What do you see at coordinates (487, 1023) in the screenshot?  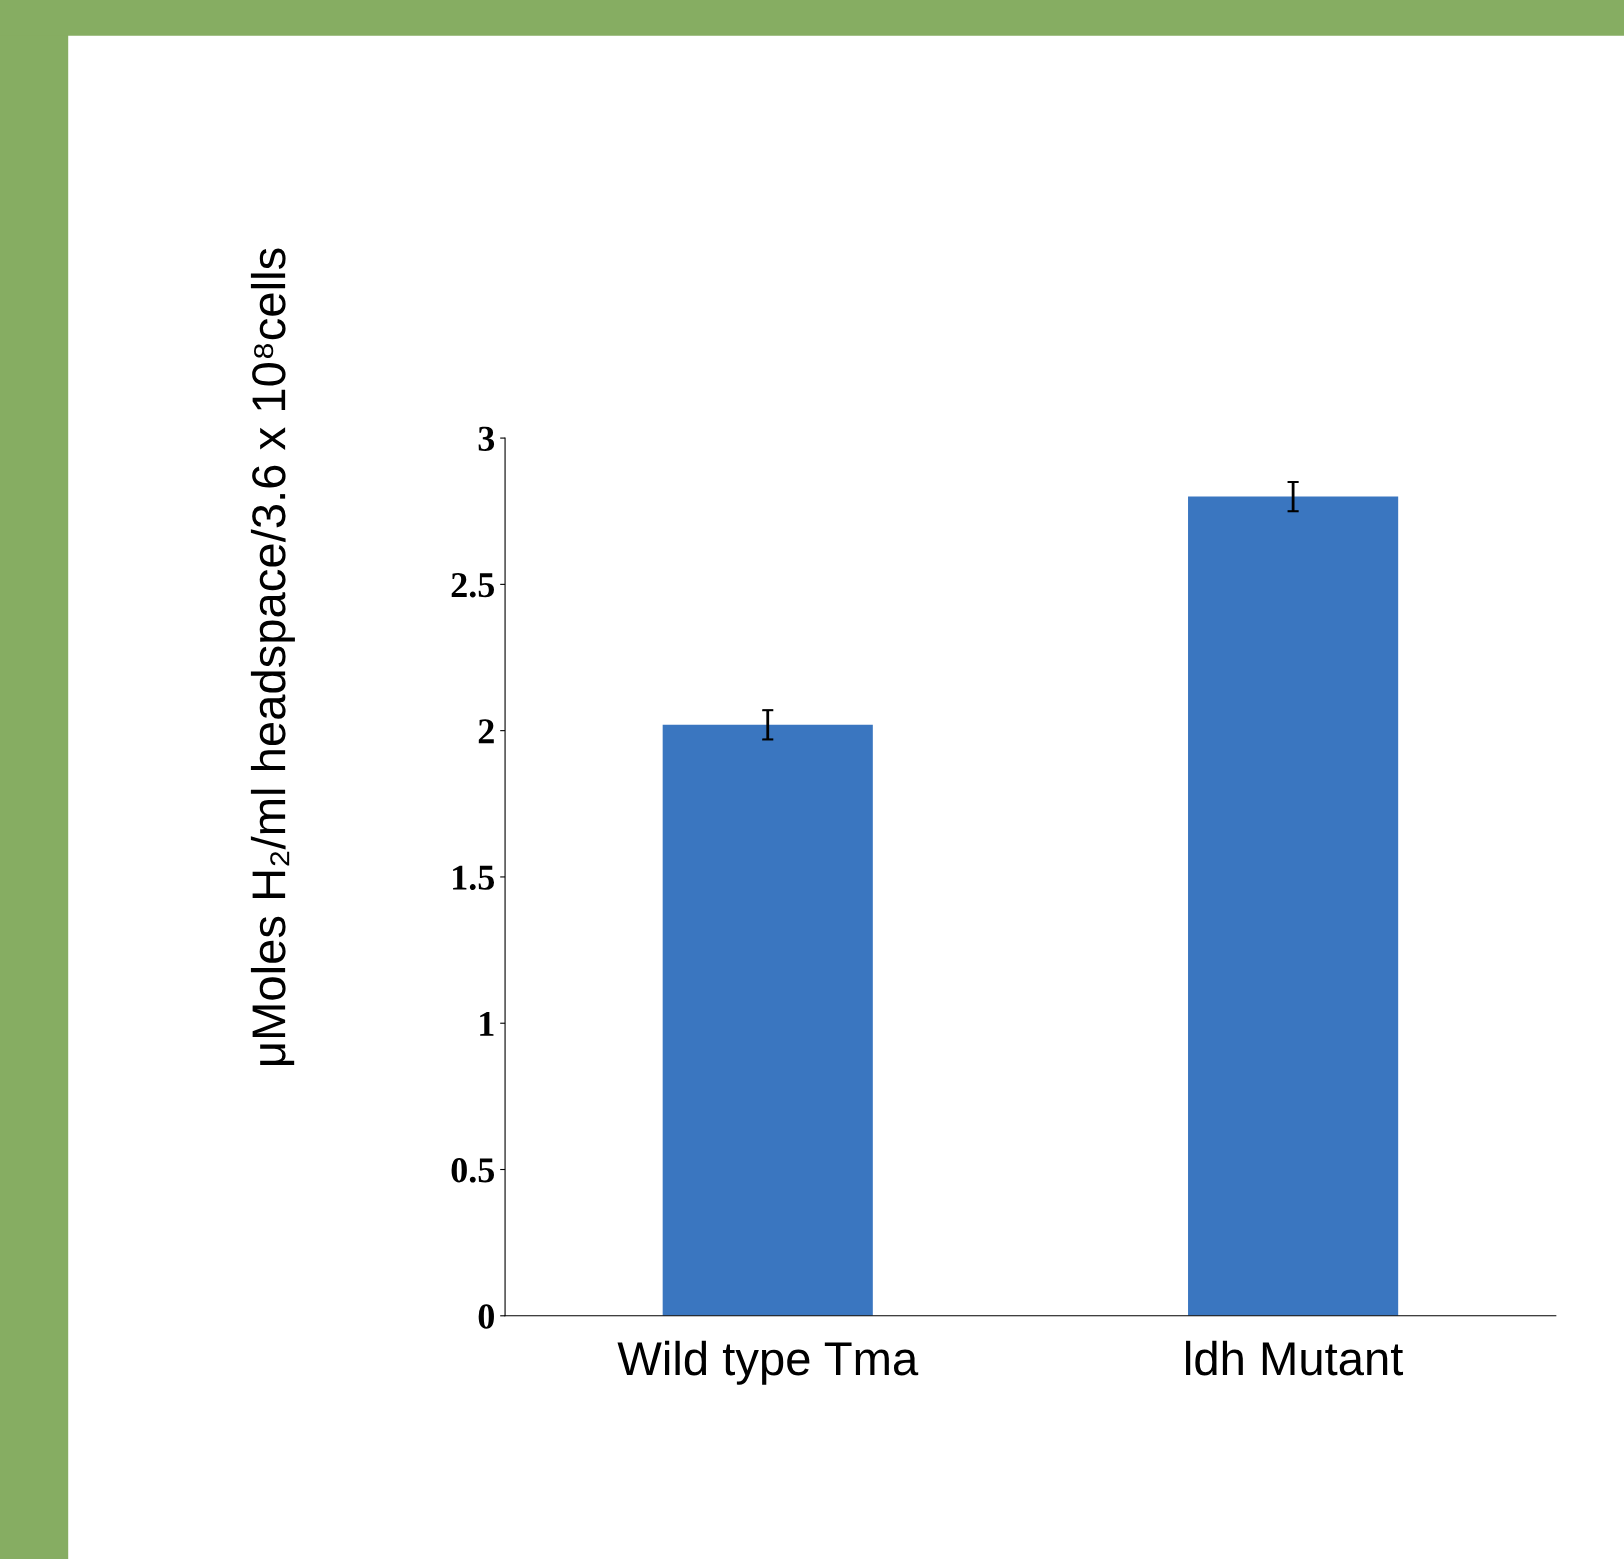 I see `y-tick-label: 1` at bounding box center [487, 1023].